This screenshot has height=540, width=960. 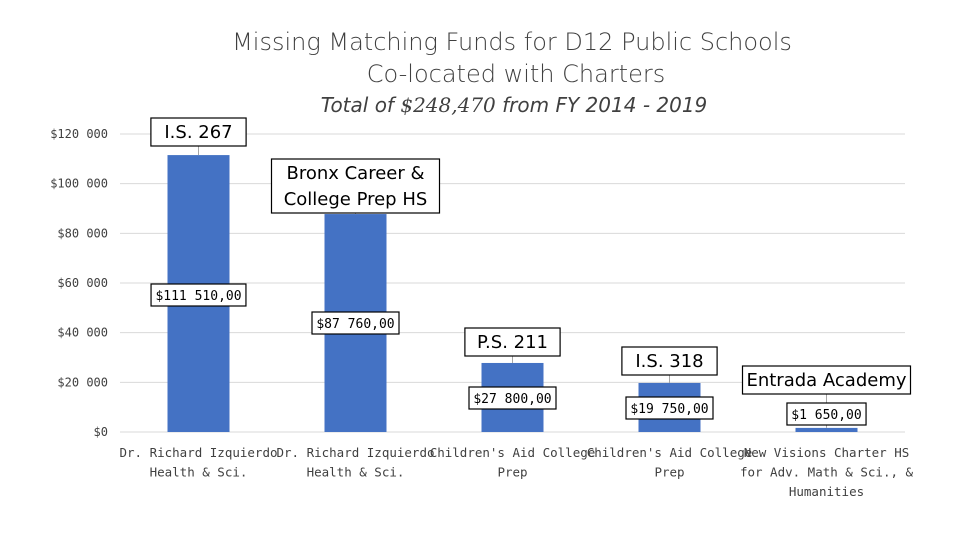 What do you see at coordinates (448, 105) in the screenshot?
I see `subtitle-amount: $248,470` at bounding box center [448, 105].